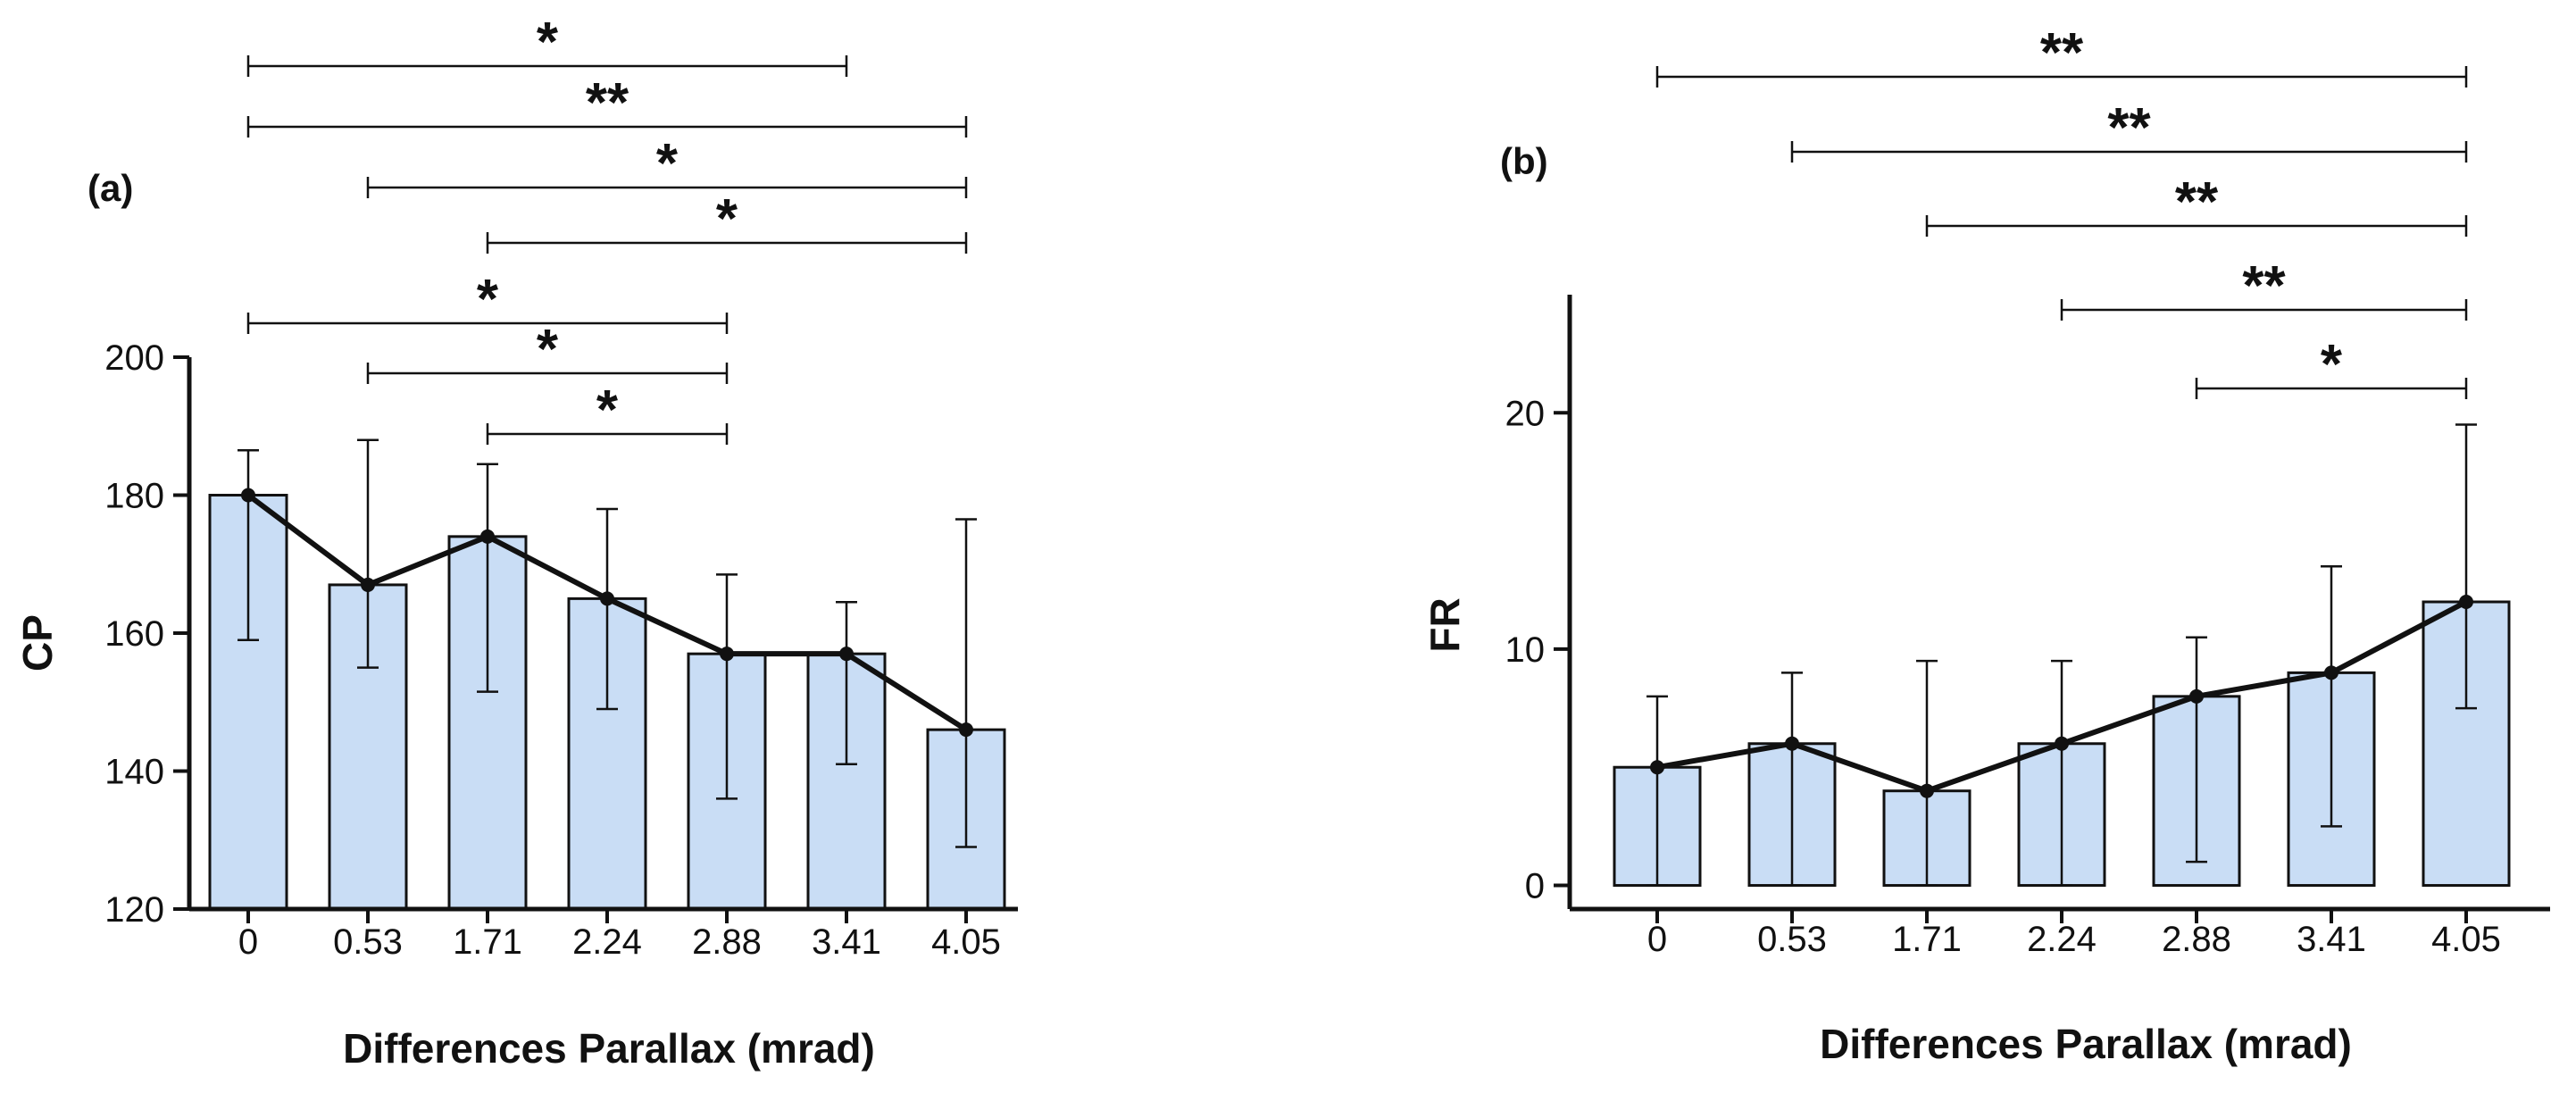  Describe the element at coordinates (548, 42) in the screenshot. I see `sig-label-0: *` at that location.